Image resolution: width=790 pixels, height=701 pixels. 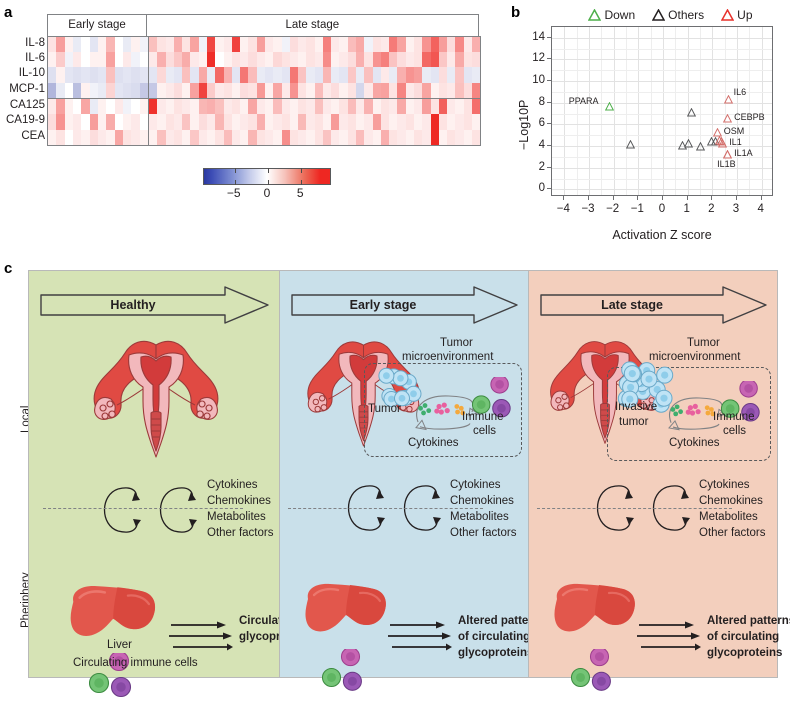 What do you see at coordinates (549, 37) in the screenshot?
I see `y-tick-mark` at bounding box center [549, 37].